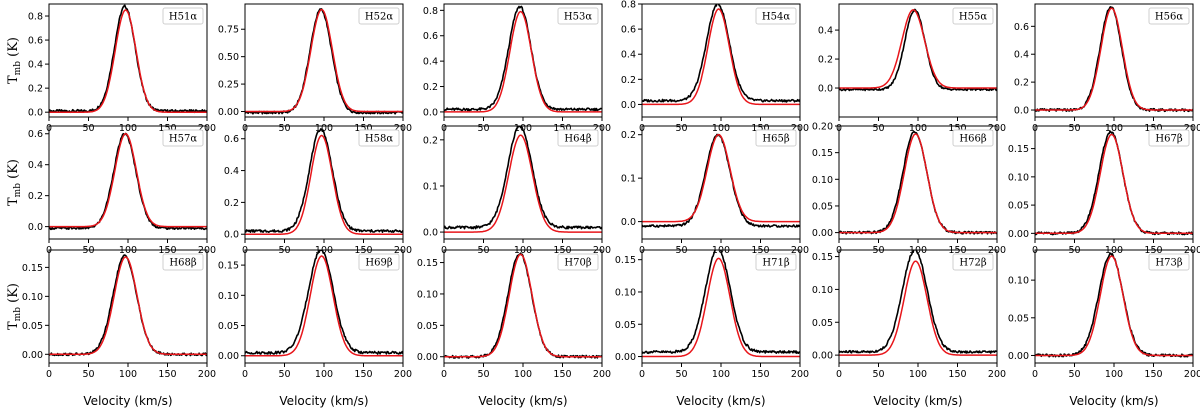 Image resolution: width=1200 pixels, height=412 pixels. What do you see at coordinates (625, 260) in the screenshot?
I see `ytick-label-15-3: 0.15` at bounding box center [625, 260].